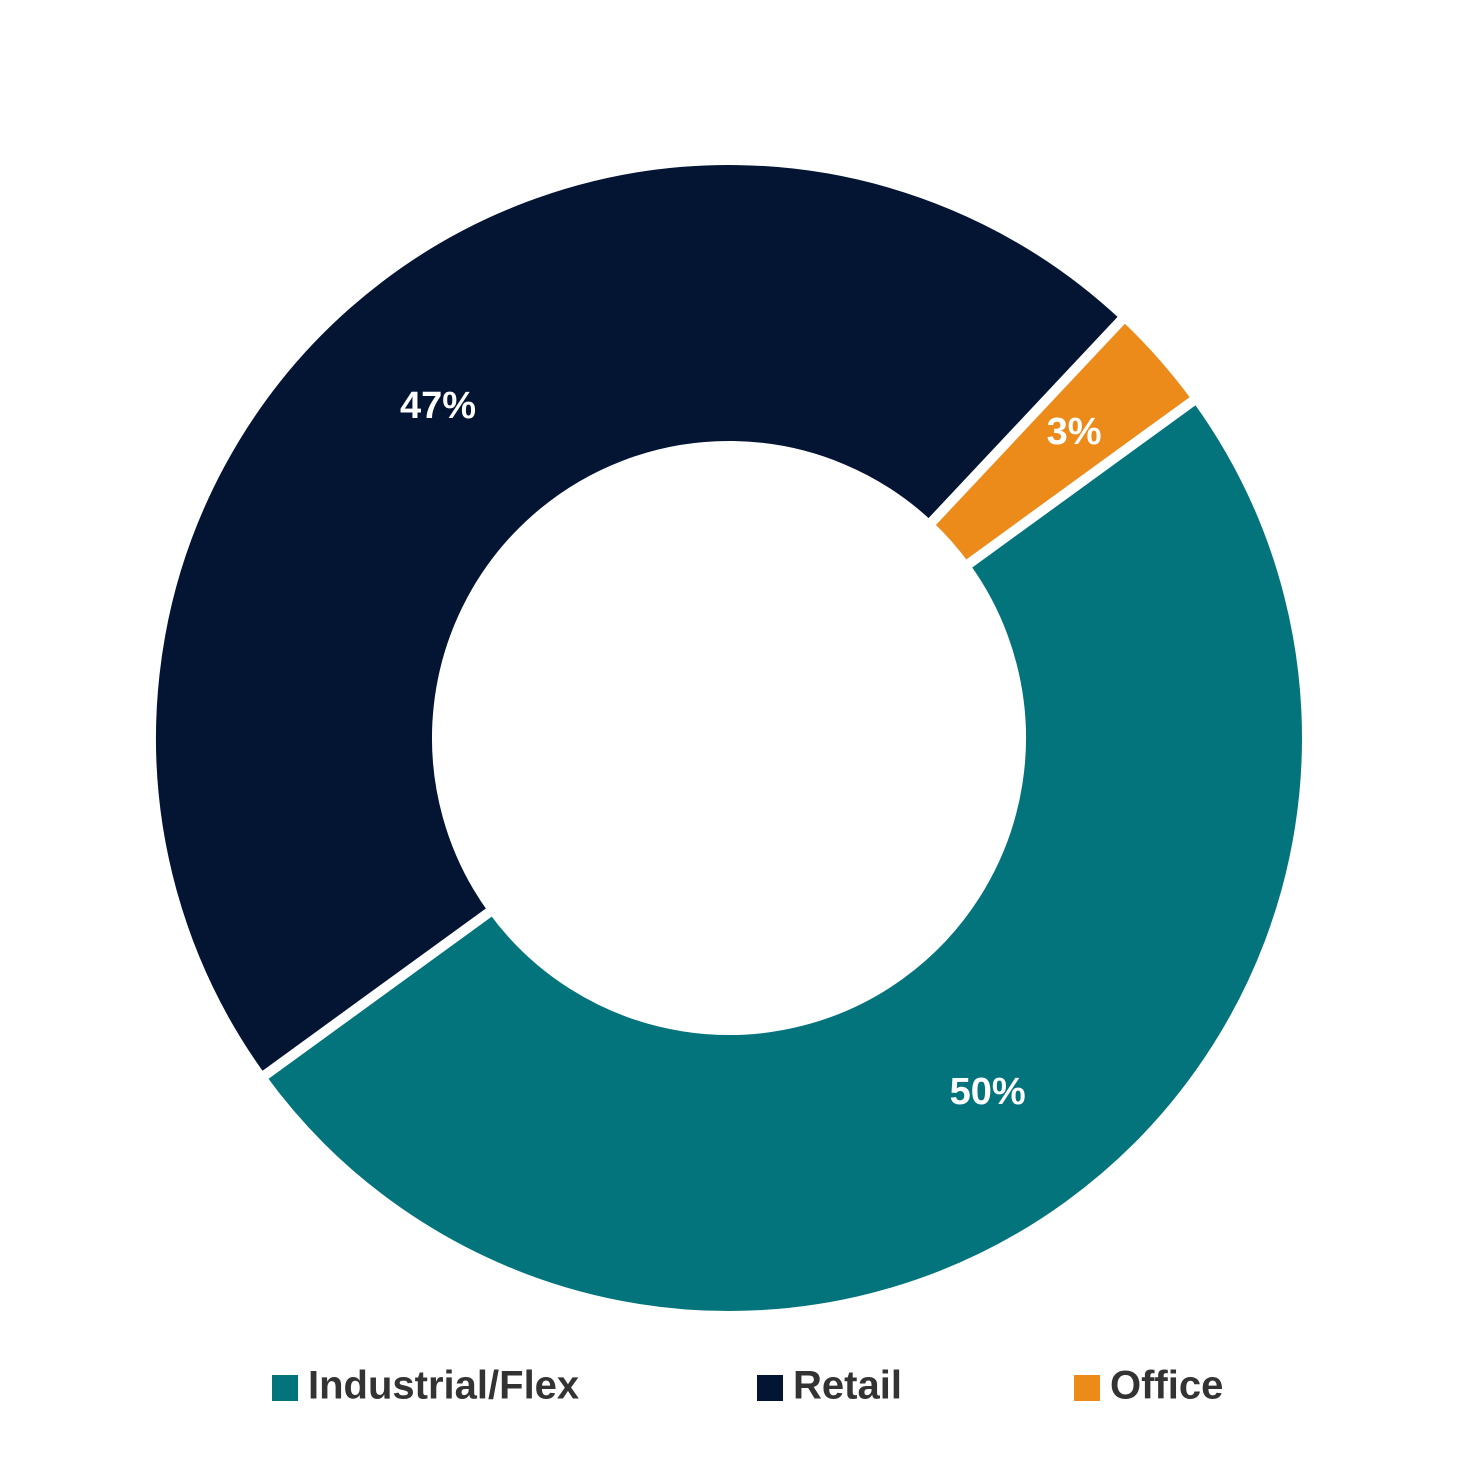 This screenshot has height=1475, width=1475. What do you see at coordinates (1074, 432) in the screenshot?
I see `slice-label: 3%` at bounding box center [1074, 432].